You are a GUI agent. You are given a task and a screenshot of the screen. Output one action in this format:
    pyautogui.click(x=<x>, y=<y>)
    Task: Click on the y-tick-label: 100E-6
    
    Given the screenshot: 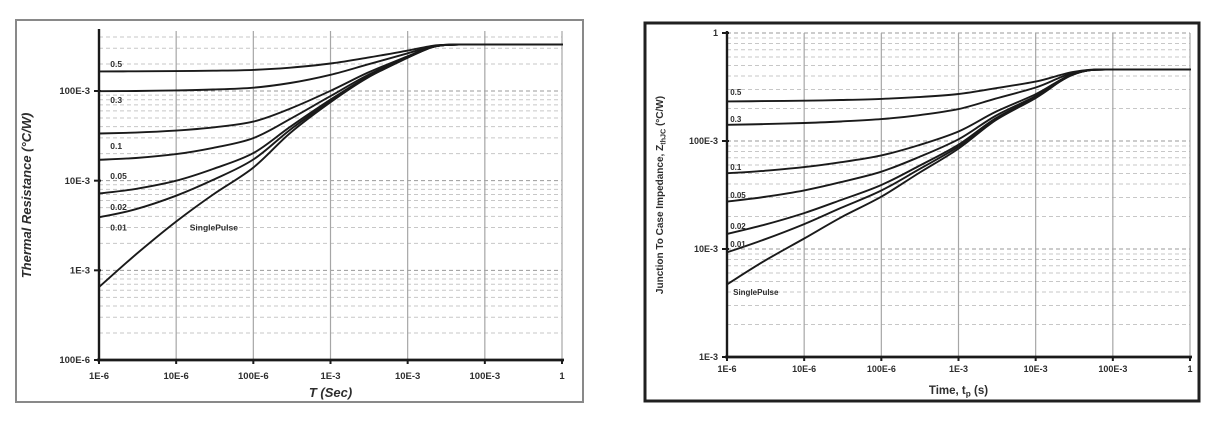 What is the action you would take?
    pyautogui.click(x=74, y=360)
    